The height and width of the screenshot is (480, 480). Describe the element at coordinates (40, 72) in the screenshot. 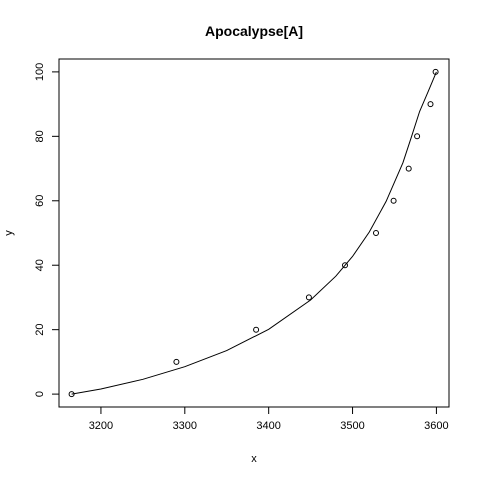

I see `y-tick-label: 100` at that location.